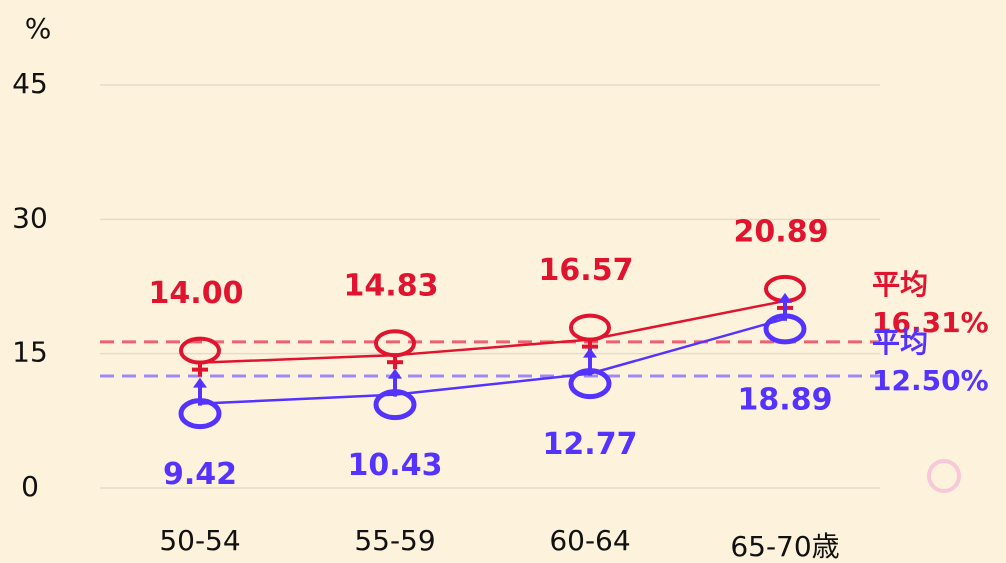 The height and width of the screenshot is (563, 1006). I want to click on average-label: 12.50%, so click(930, 380).